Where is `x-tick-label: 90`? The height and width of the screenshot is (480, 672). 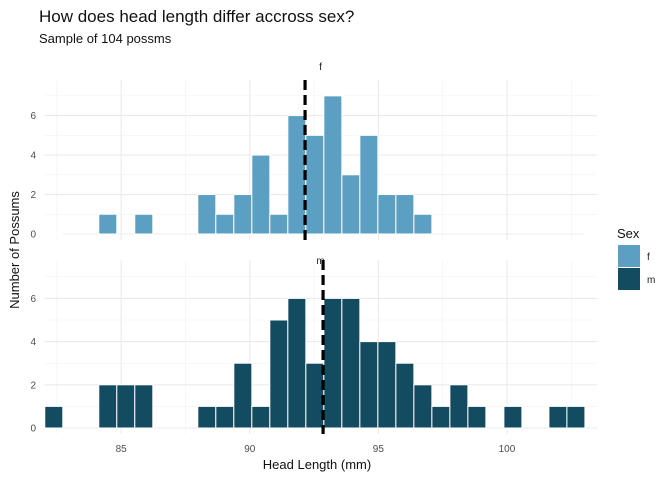 x-tick-label: 90 is located at coordinates (250, 449).